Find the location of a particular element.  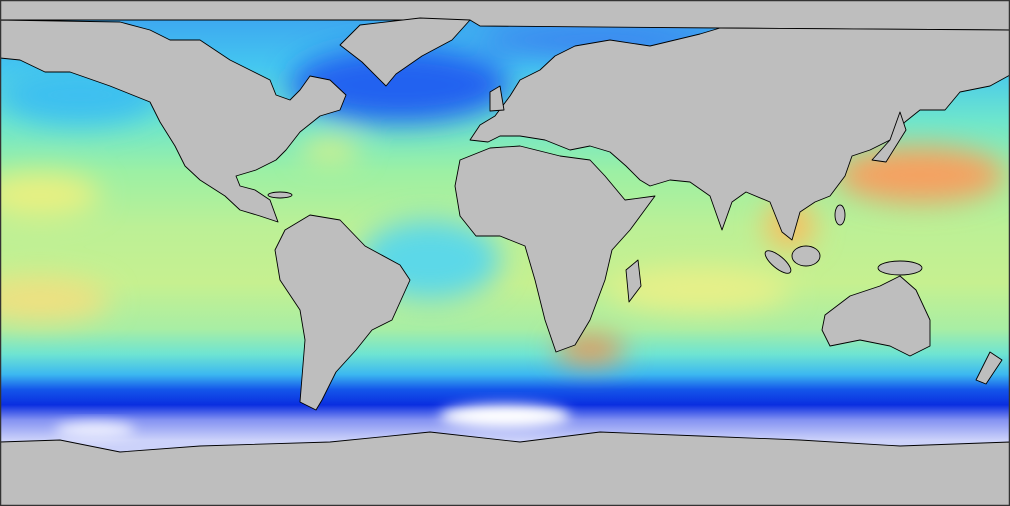

japan is located at coordinates (889, 137).